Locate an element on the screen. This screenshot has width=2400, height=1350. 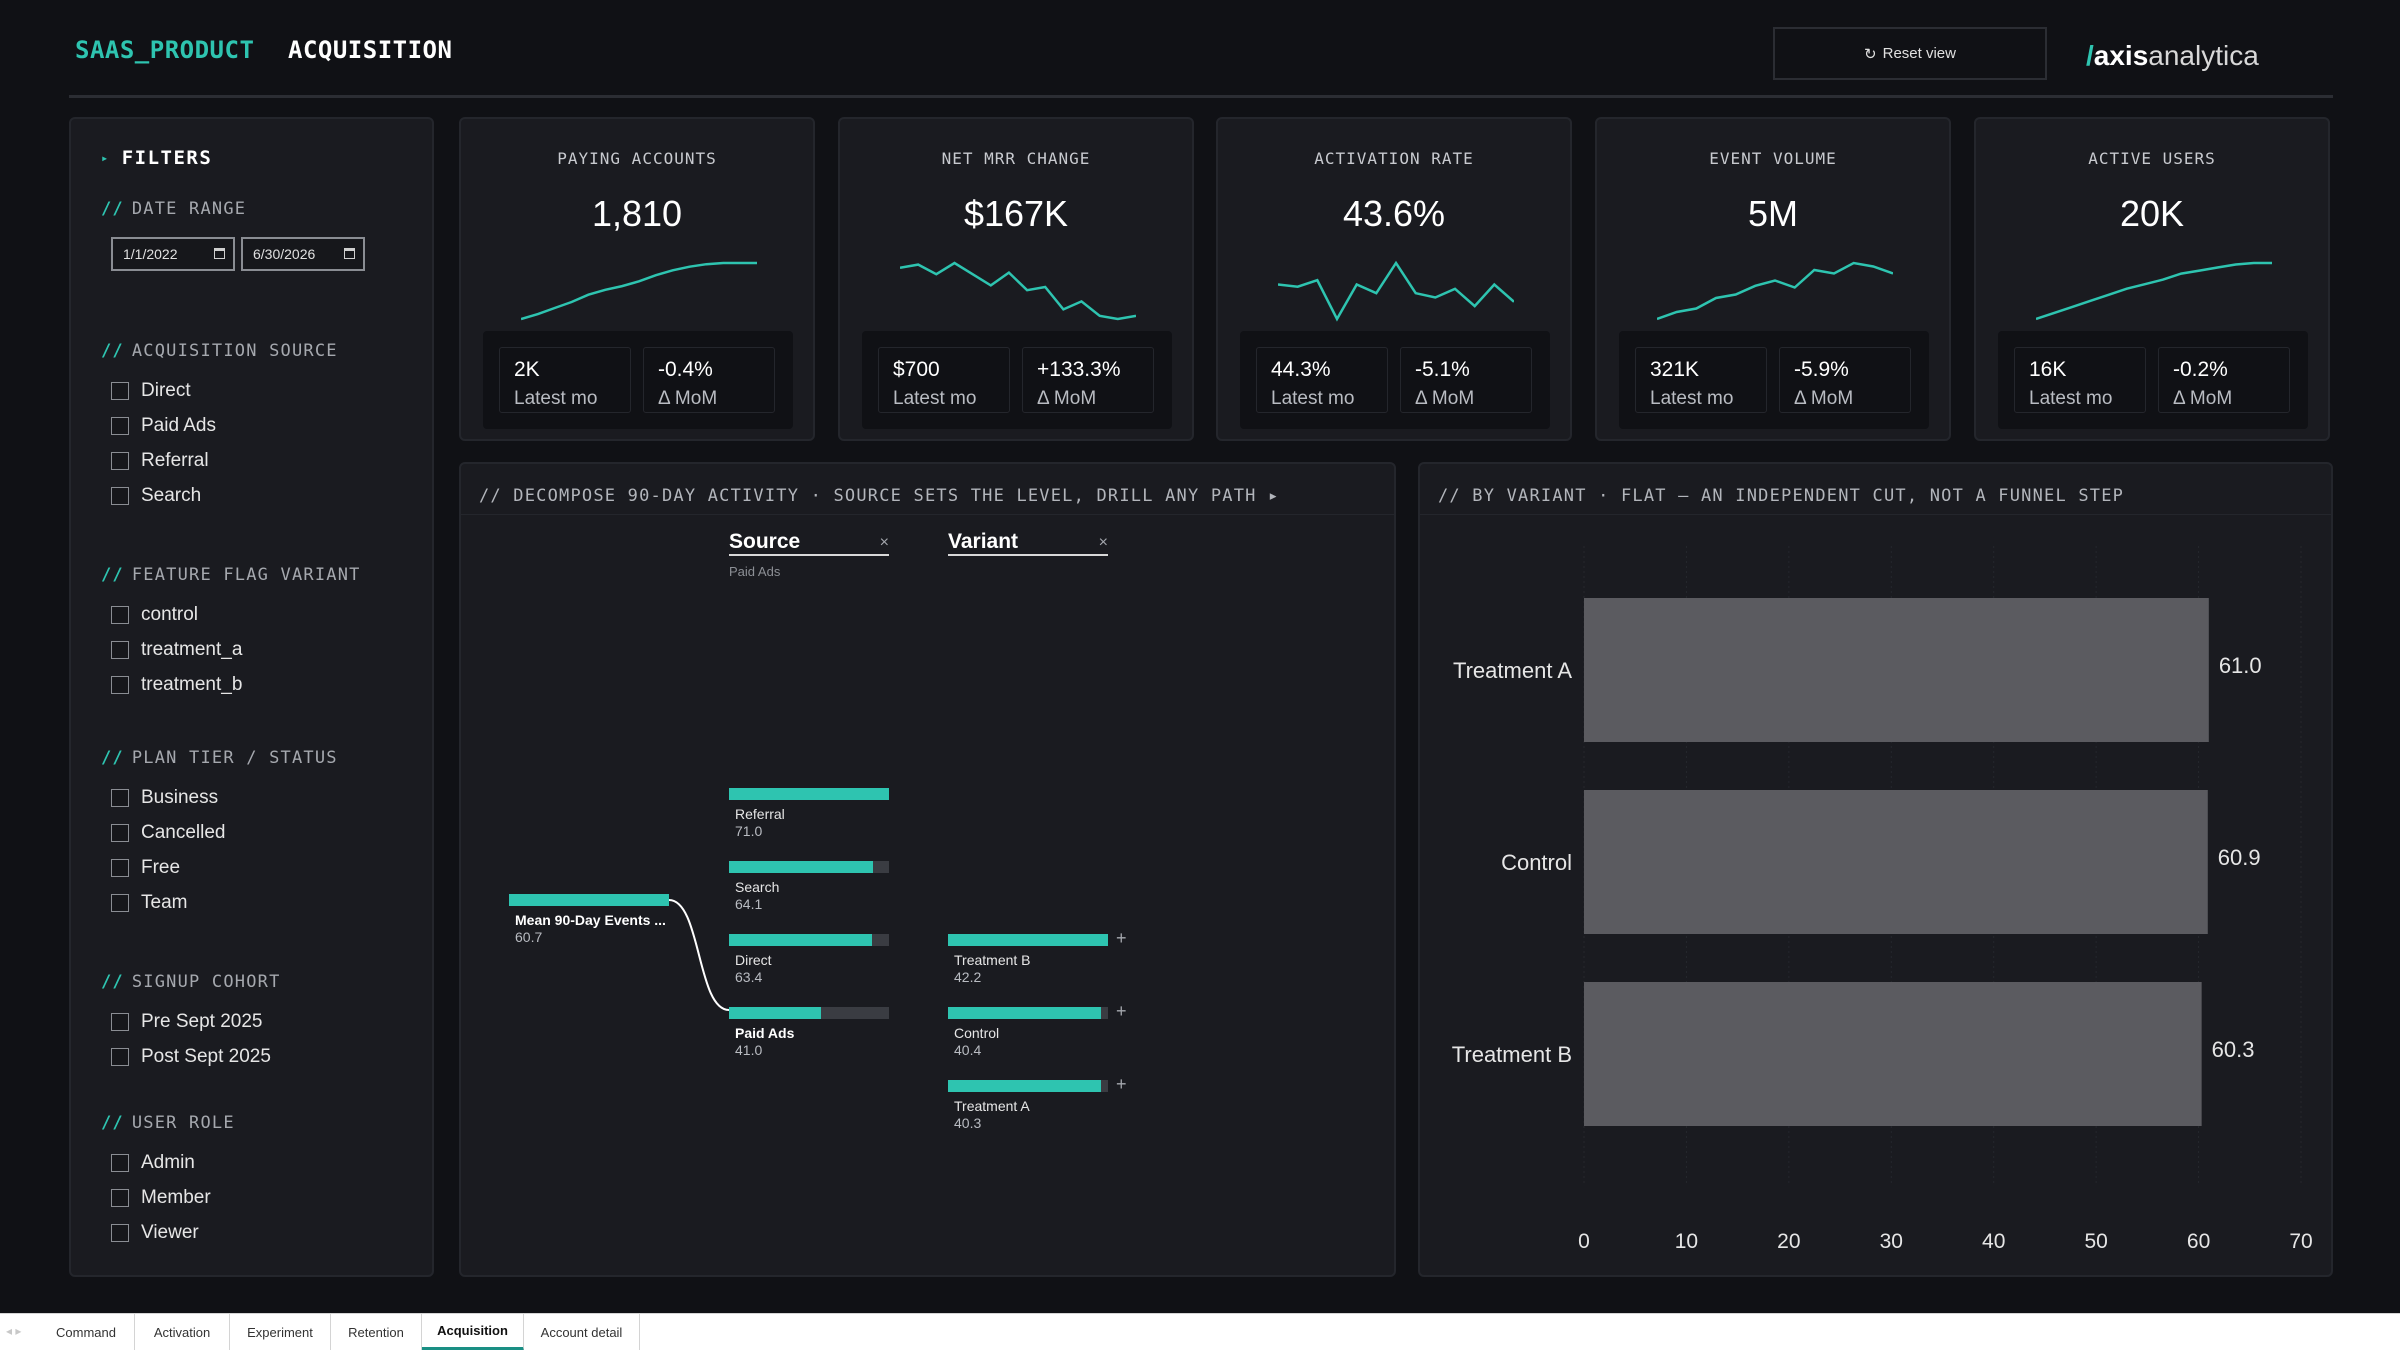
sheet-tab: Retention is located at coordinates (376, 1332).